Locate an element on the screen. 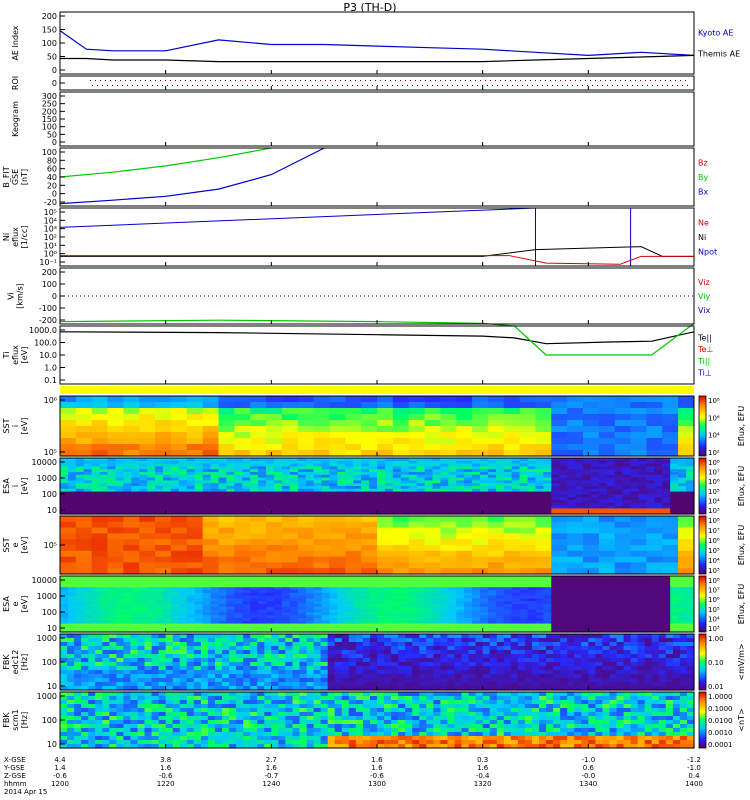 Image resolution: width=750 pixels, height=800 pixels. series-line-ti- is located at coordinates (377, 337).